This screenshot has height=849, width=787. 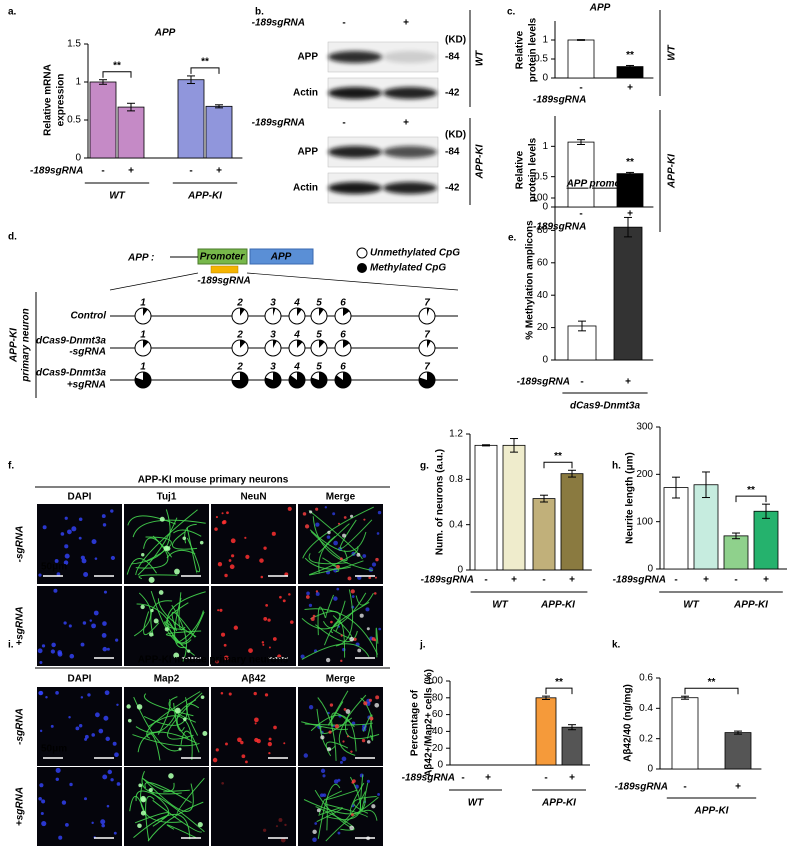 What do you see at coordinates (281, 256) in the screenshot?
I see `gene-box` at bounding box center [281, 256].